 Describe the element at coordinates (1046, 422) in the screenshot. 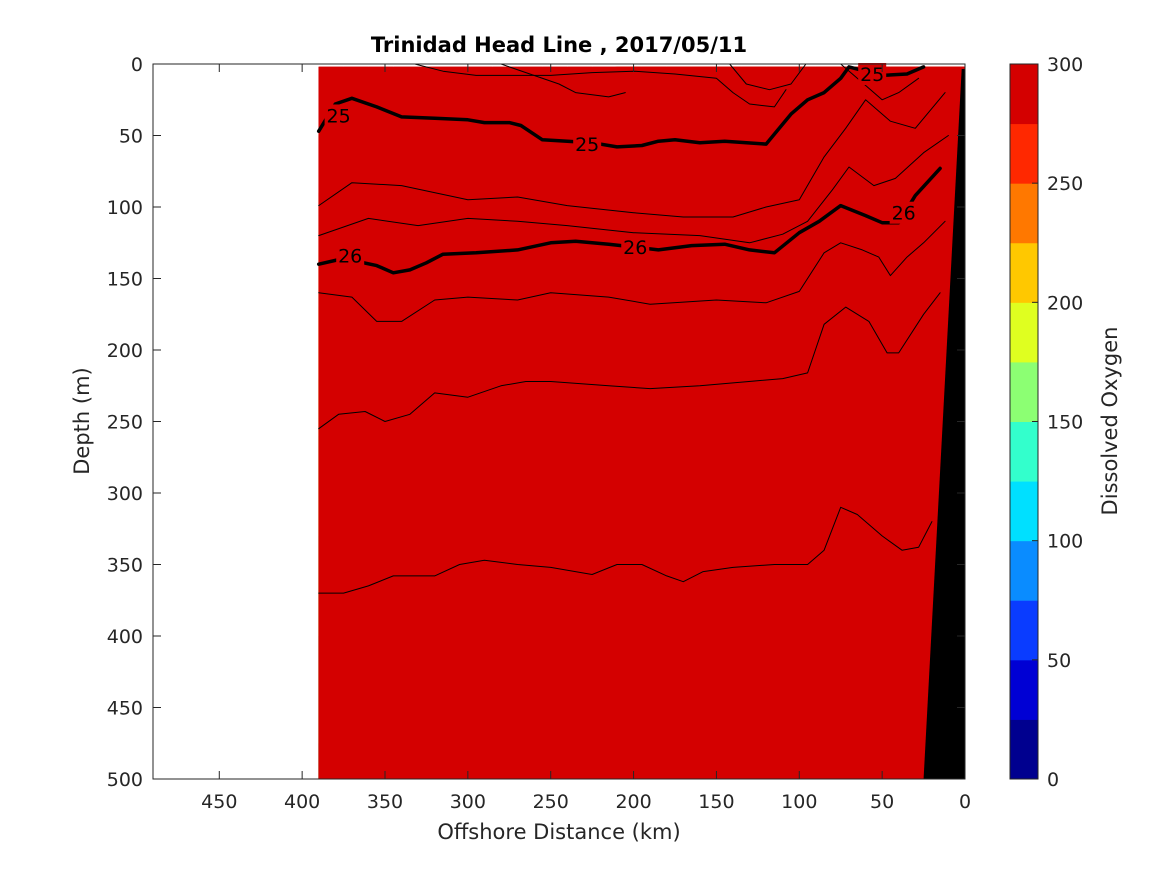

I see `colorbar: 0 50 100 150 200 250 300` at that location.